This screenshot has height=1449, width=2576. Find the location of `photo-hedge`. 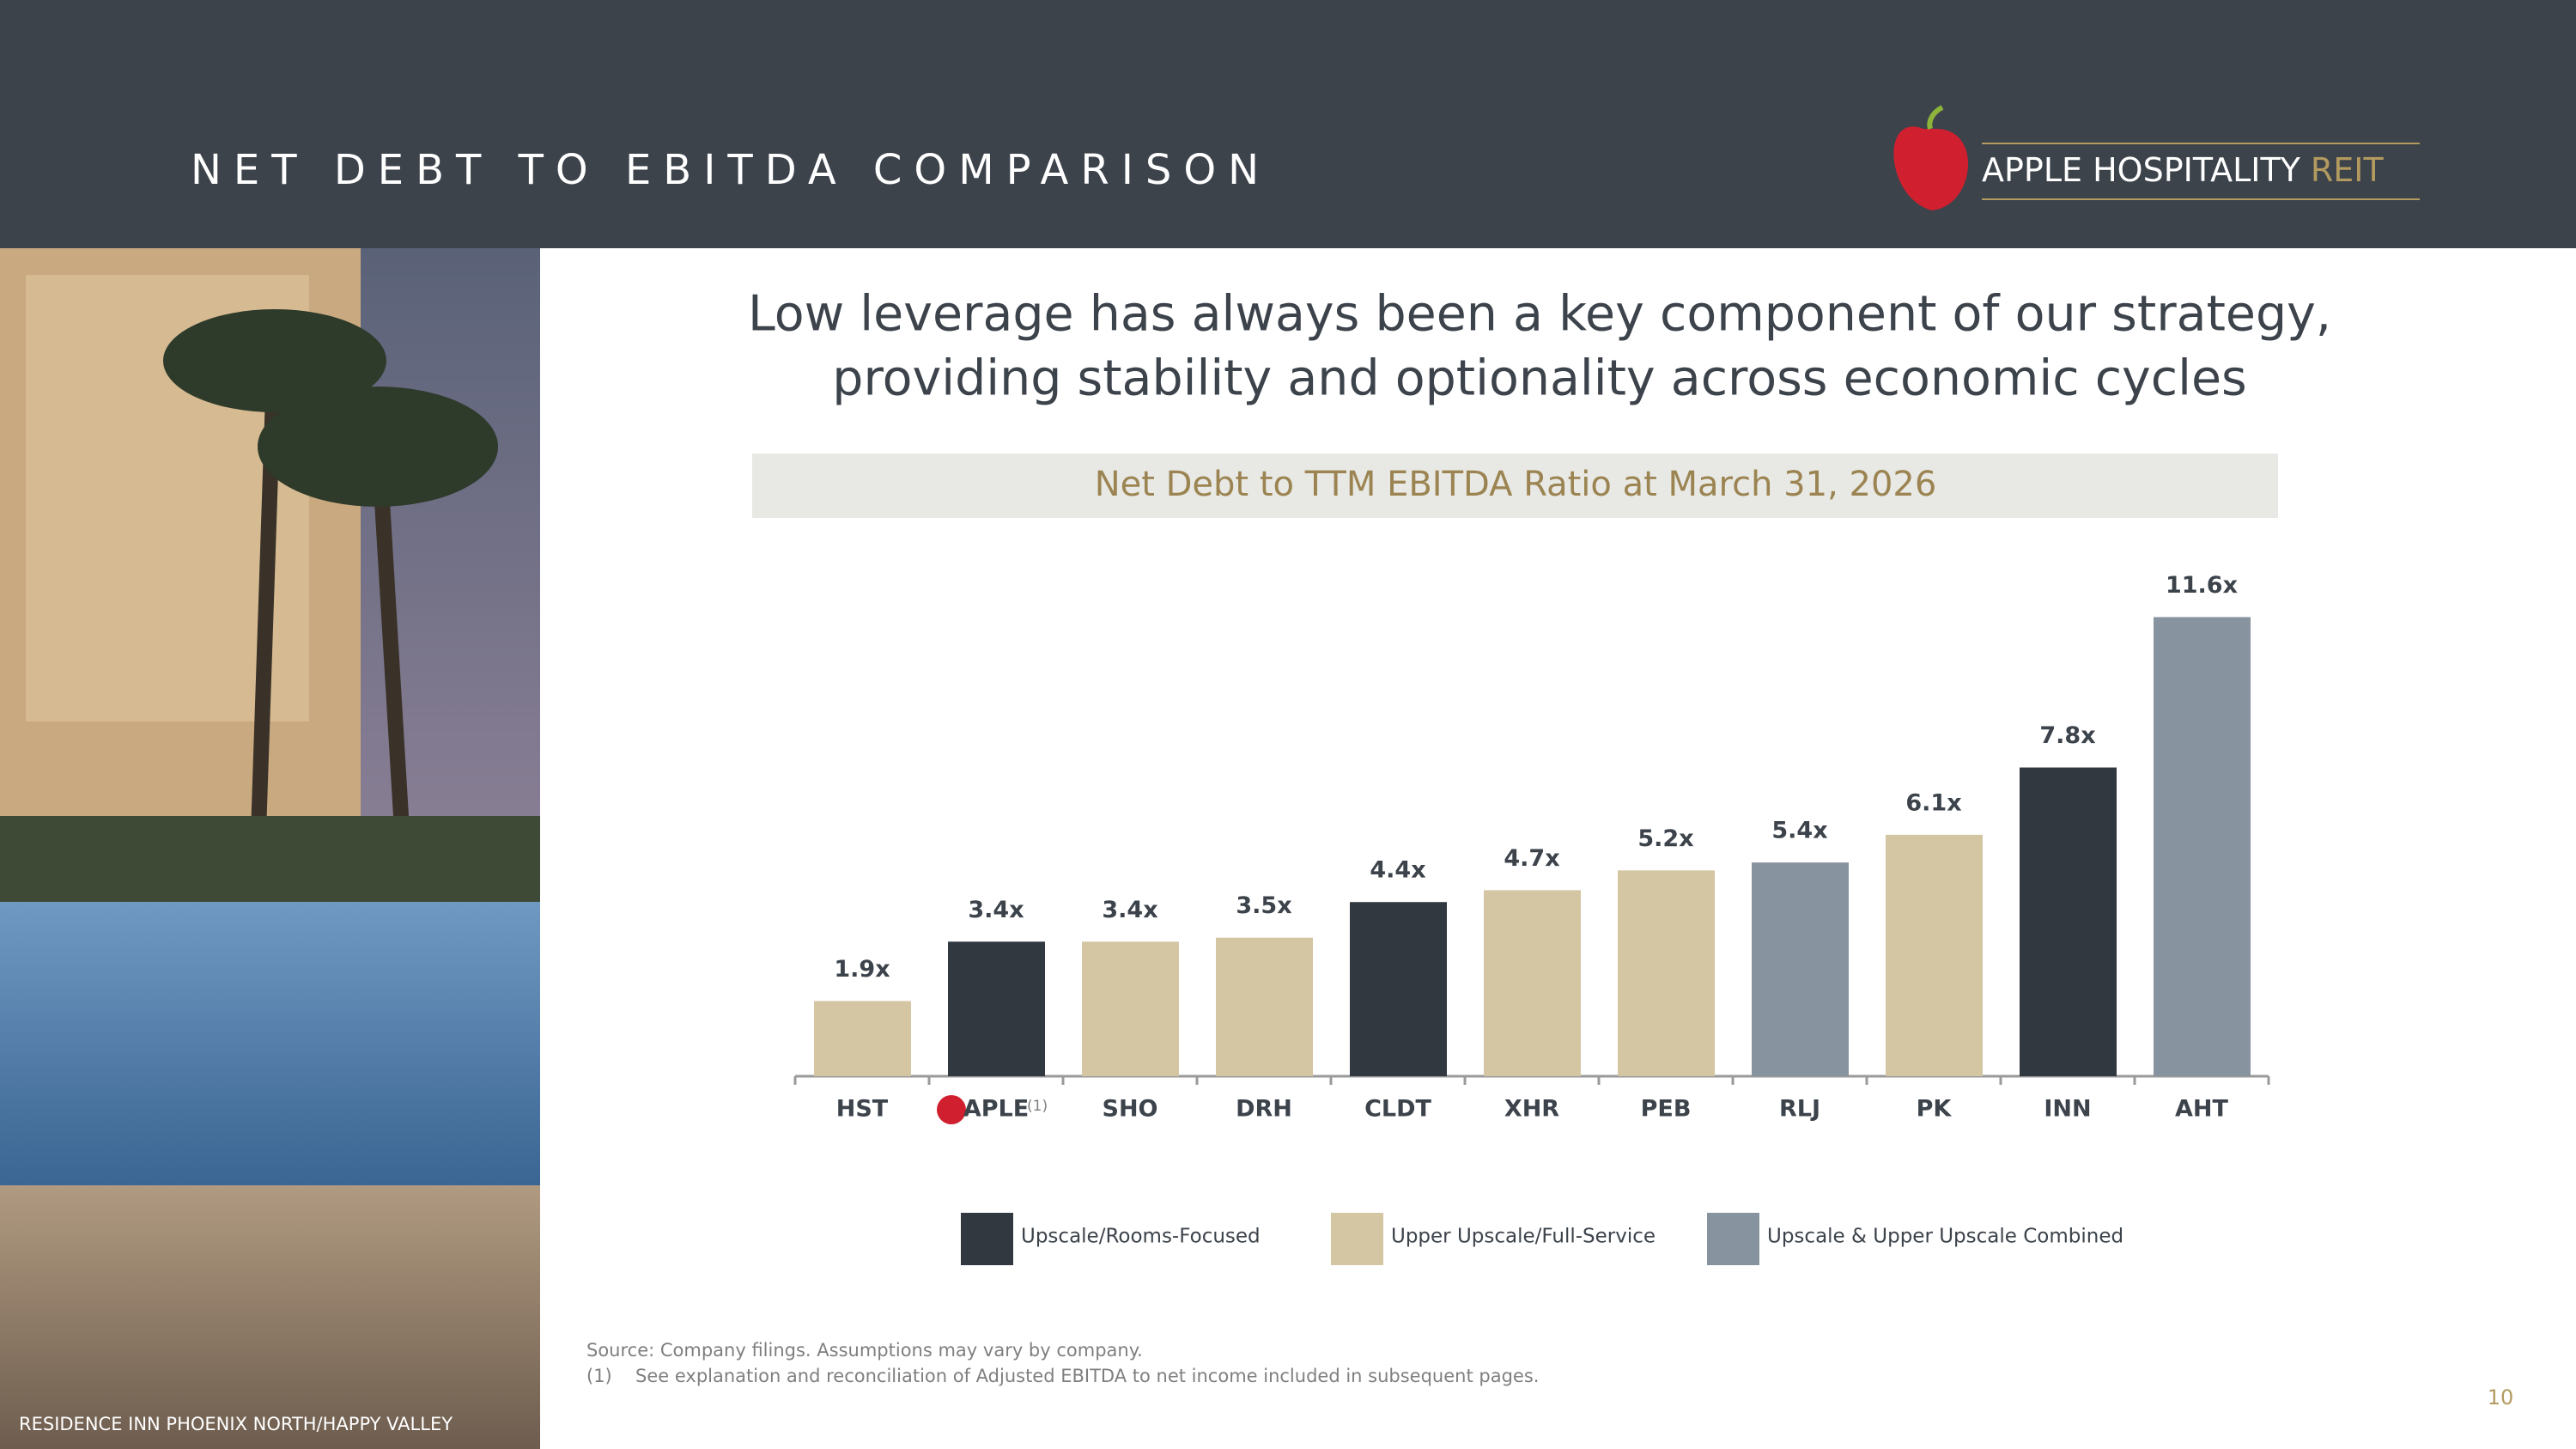

photo-hedge is located at coordinates (270, 859).